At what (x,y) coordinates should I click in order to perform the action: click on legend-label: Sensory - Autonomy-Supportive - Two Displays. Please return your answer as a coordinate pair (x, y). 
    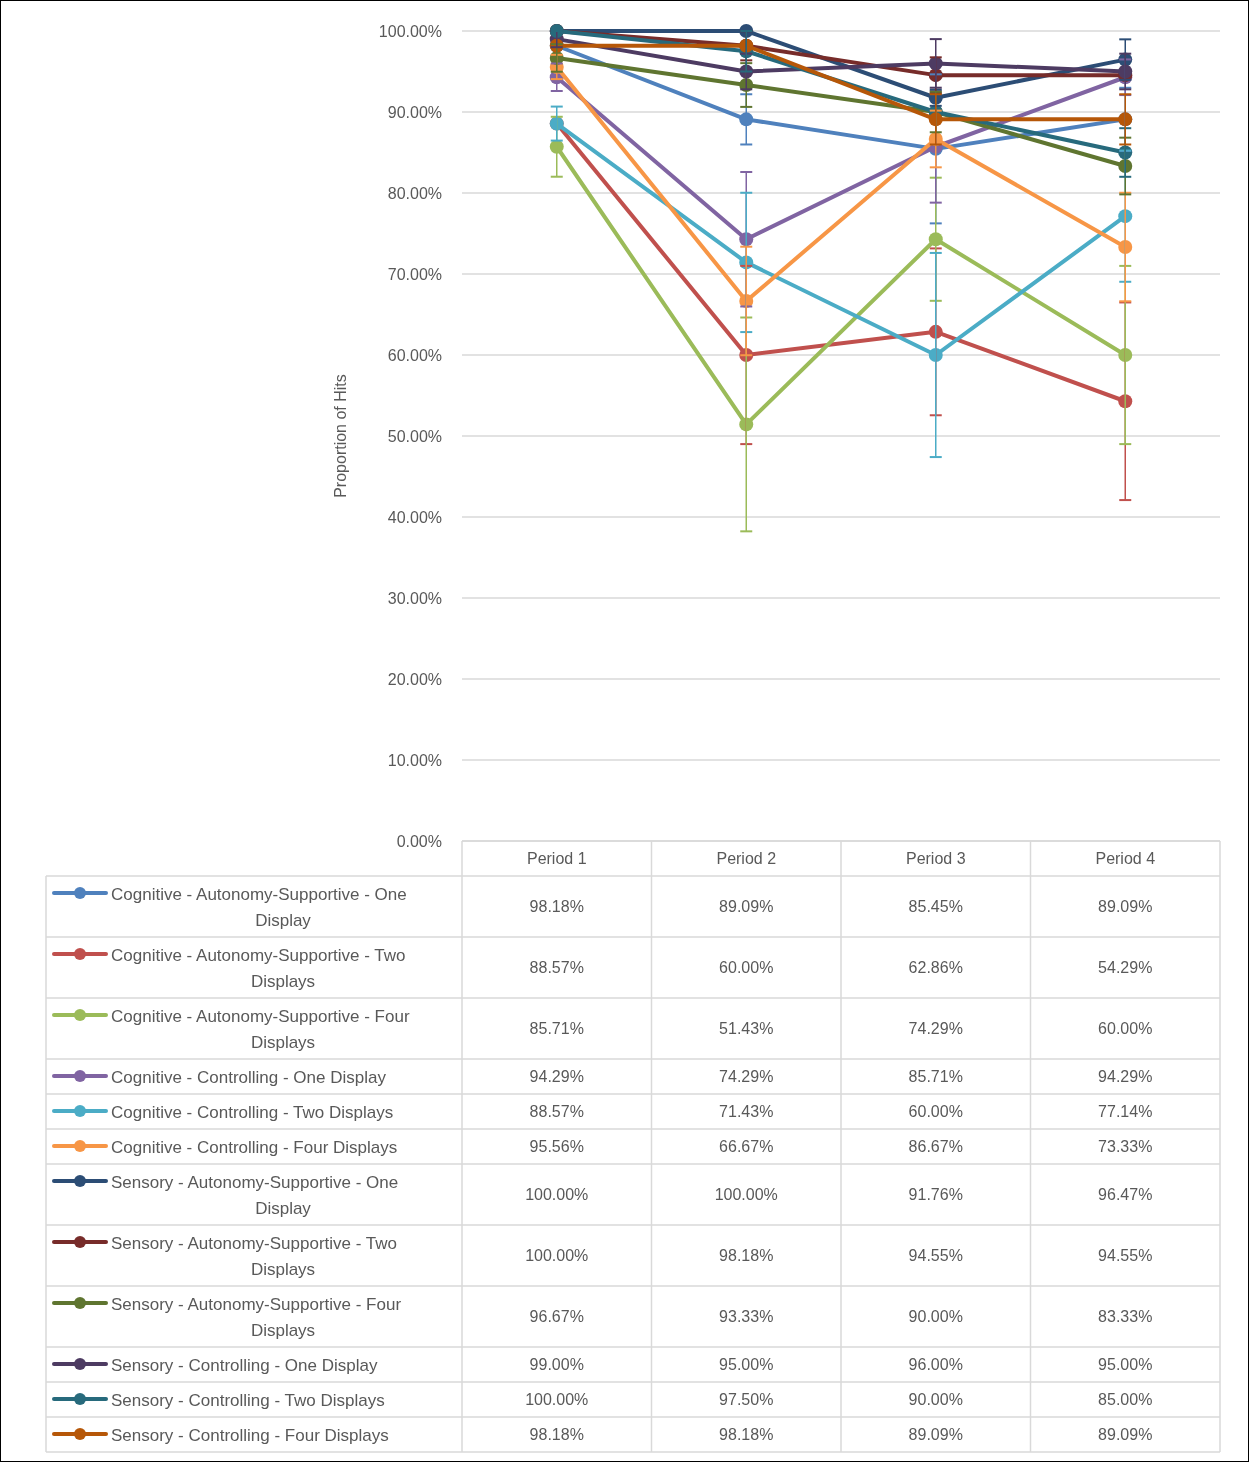
    Looking at the image, I should click on (254, 1256).